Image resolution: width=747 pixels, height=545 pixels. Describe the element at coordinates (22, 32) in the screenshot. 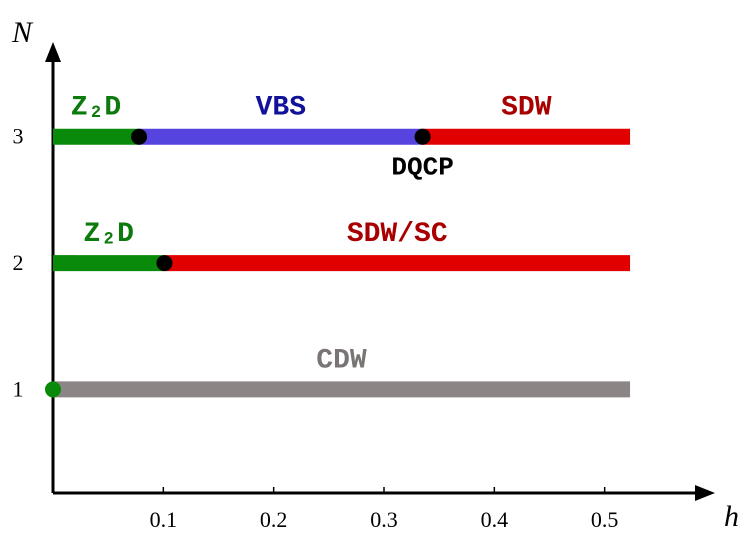

I see `y-axis-label: N` at that location.